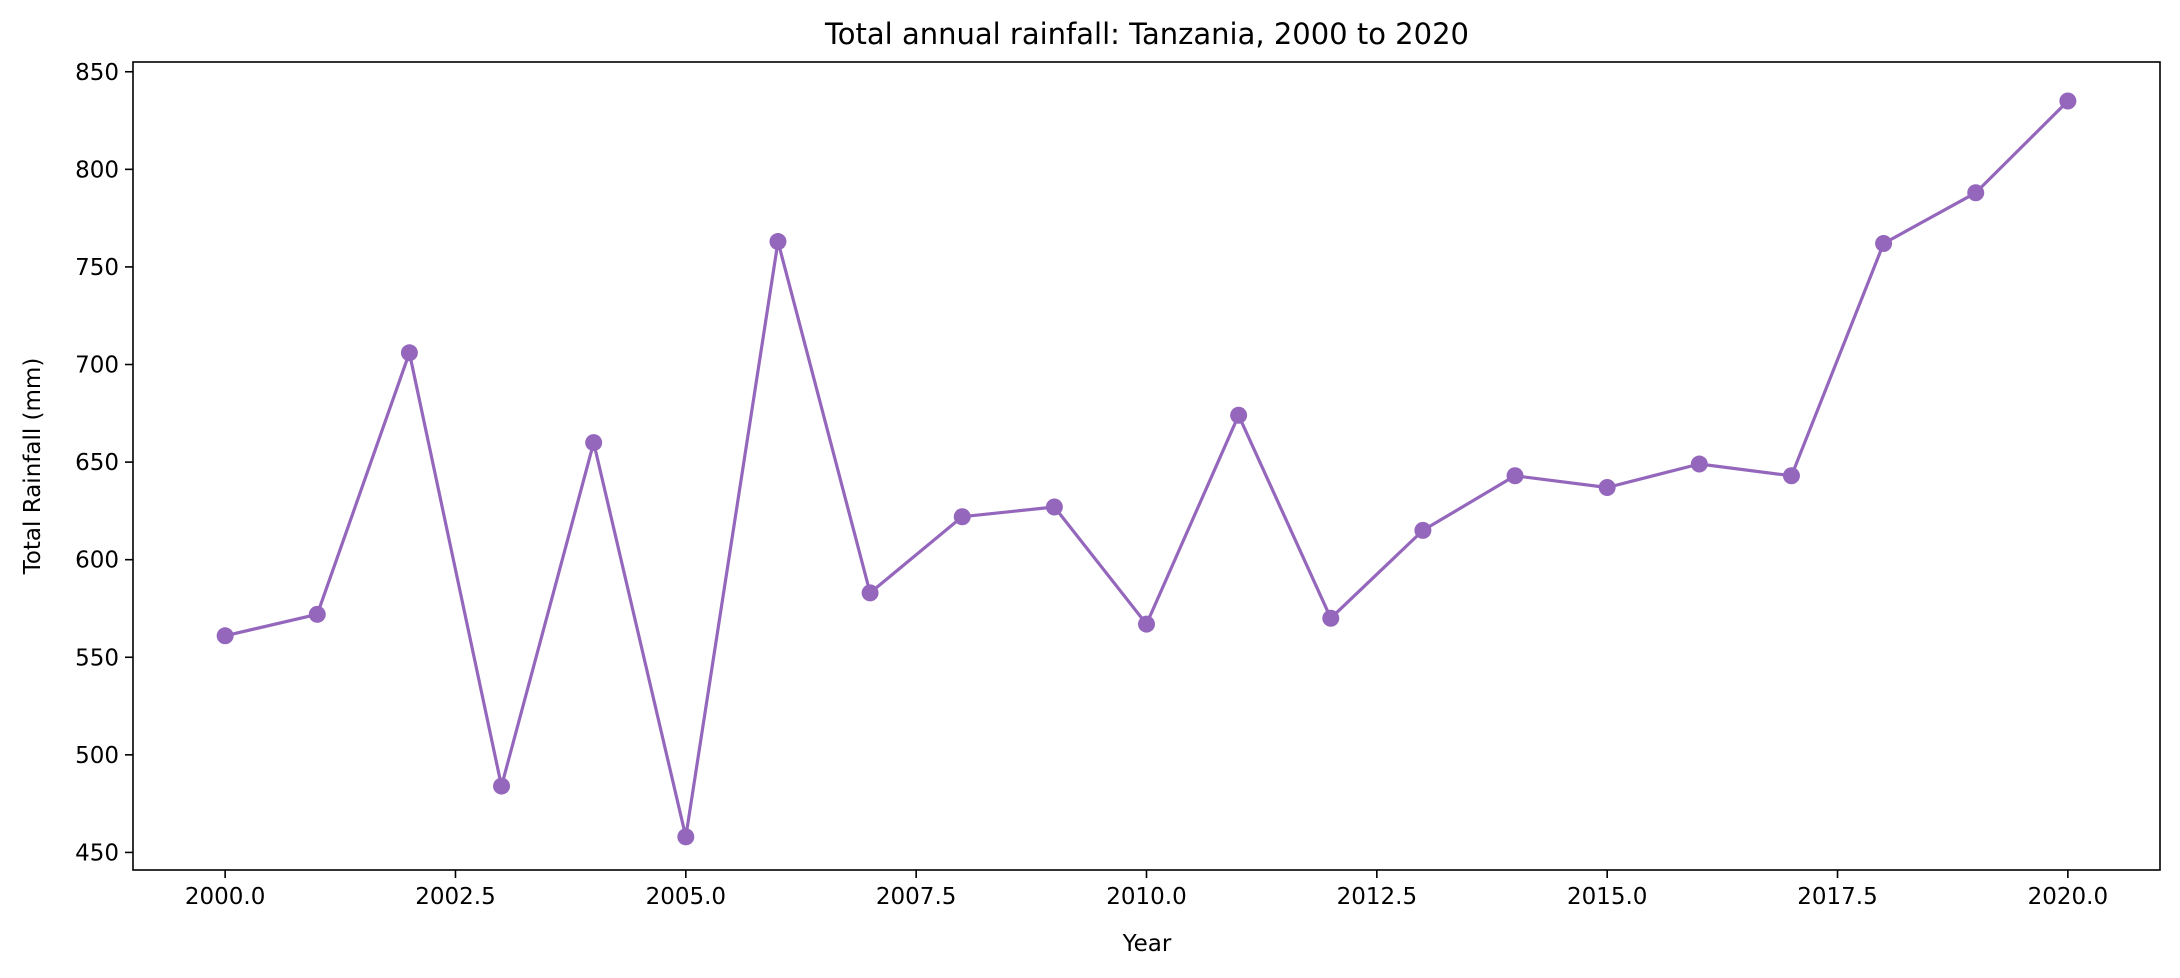 Image resolution: width=2180 pixels, height=978 pixels. What do you see at coordinates (1976, 193) in the screenshot?
I see `data-point-2019` at bounding box center [1976, 193].